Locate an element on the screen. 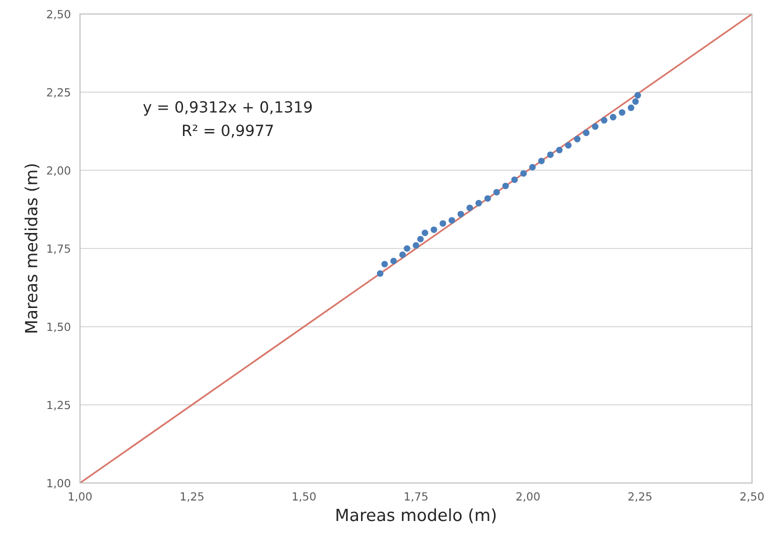 The width and height of the screenshot is (771, 538). y-tick-label: 2,25 is located at coordinates (58, 93).